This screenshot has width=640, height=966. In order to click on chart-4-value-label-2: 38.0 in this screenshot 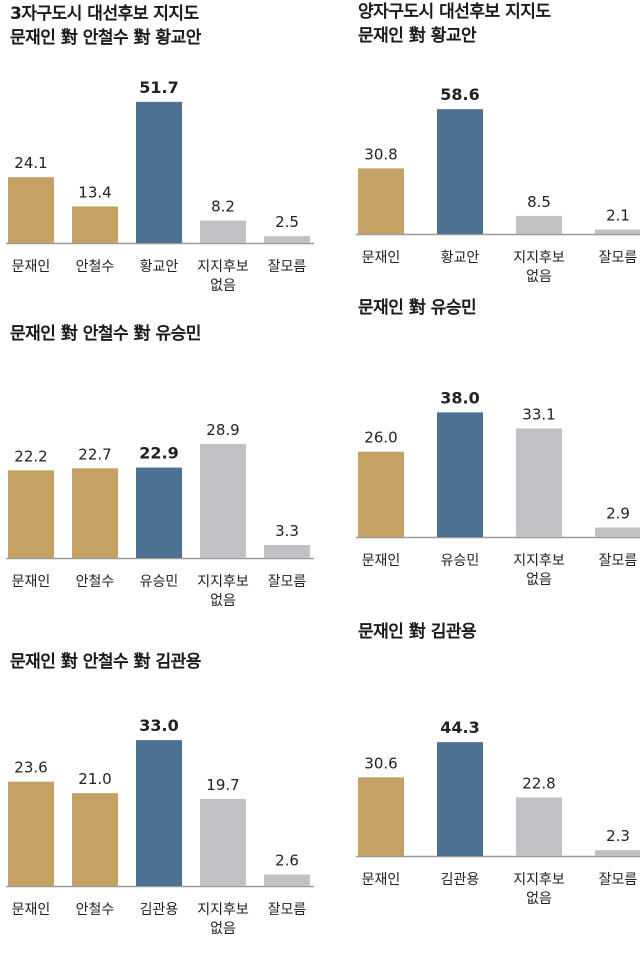, I will do `click(459, 397)`.